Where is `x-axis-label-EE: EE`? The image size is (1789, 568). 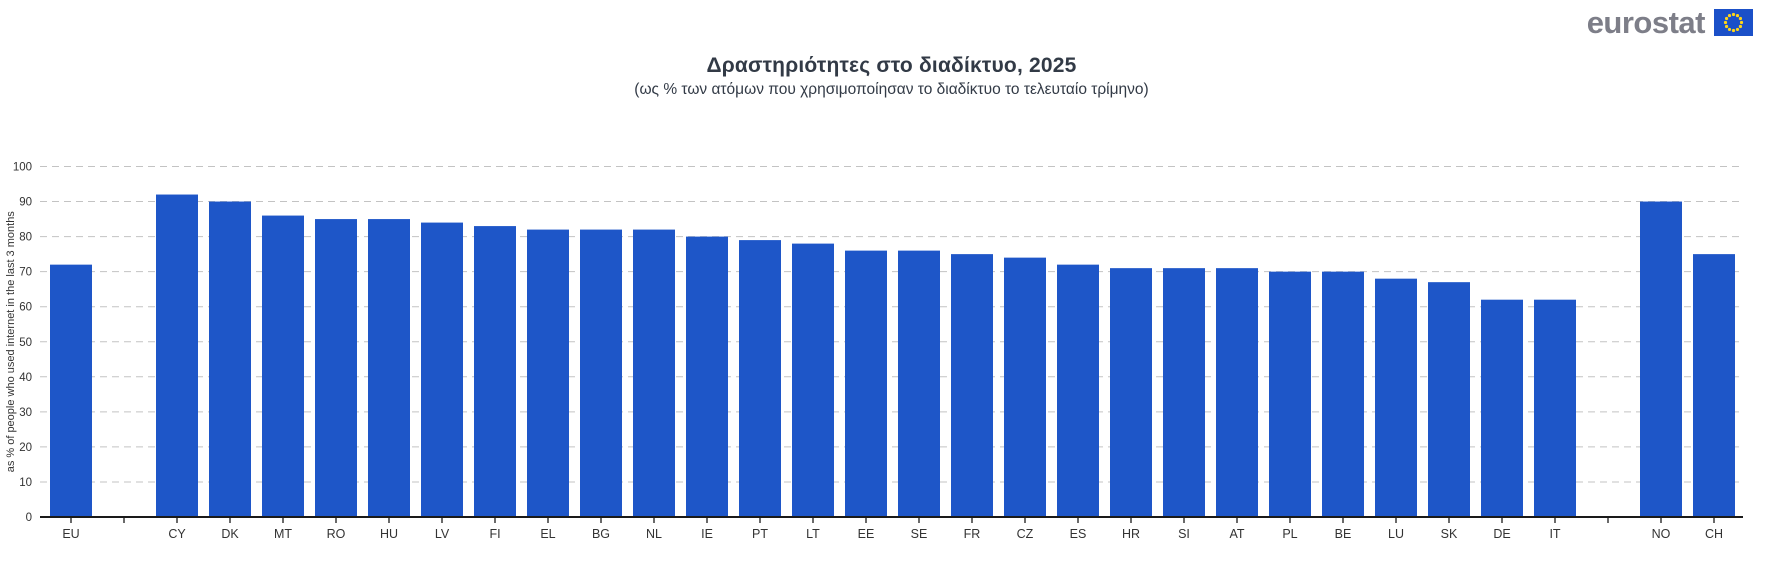 x-axis-label-EE: EE is located at coordinates (866, 534).